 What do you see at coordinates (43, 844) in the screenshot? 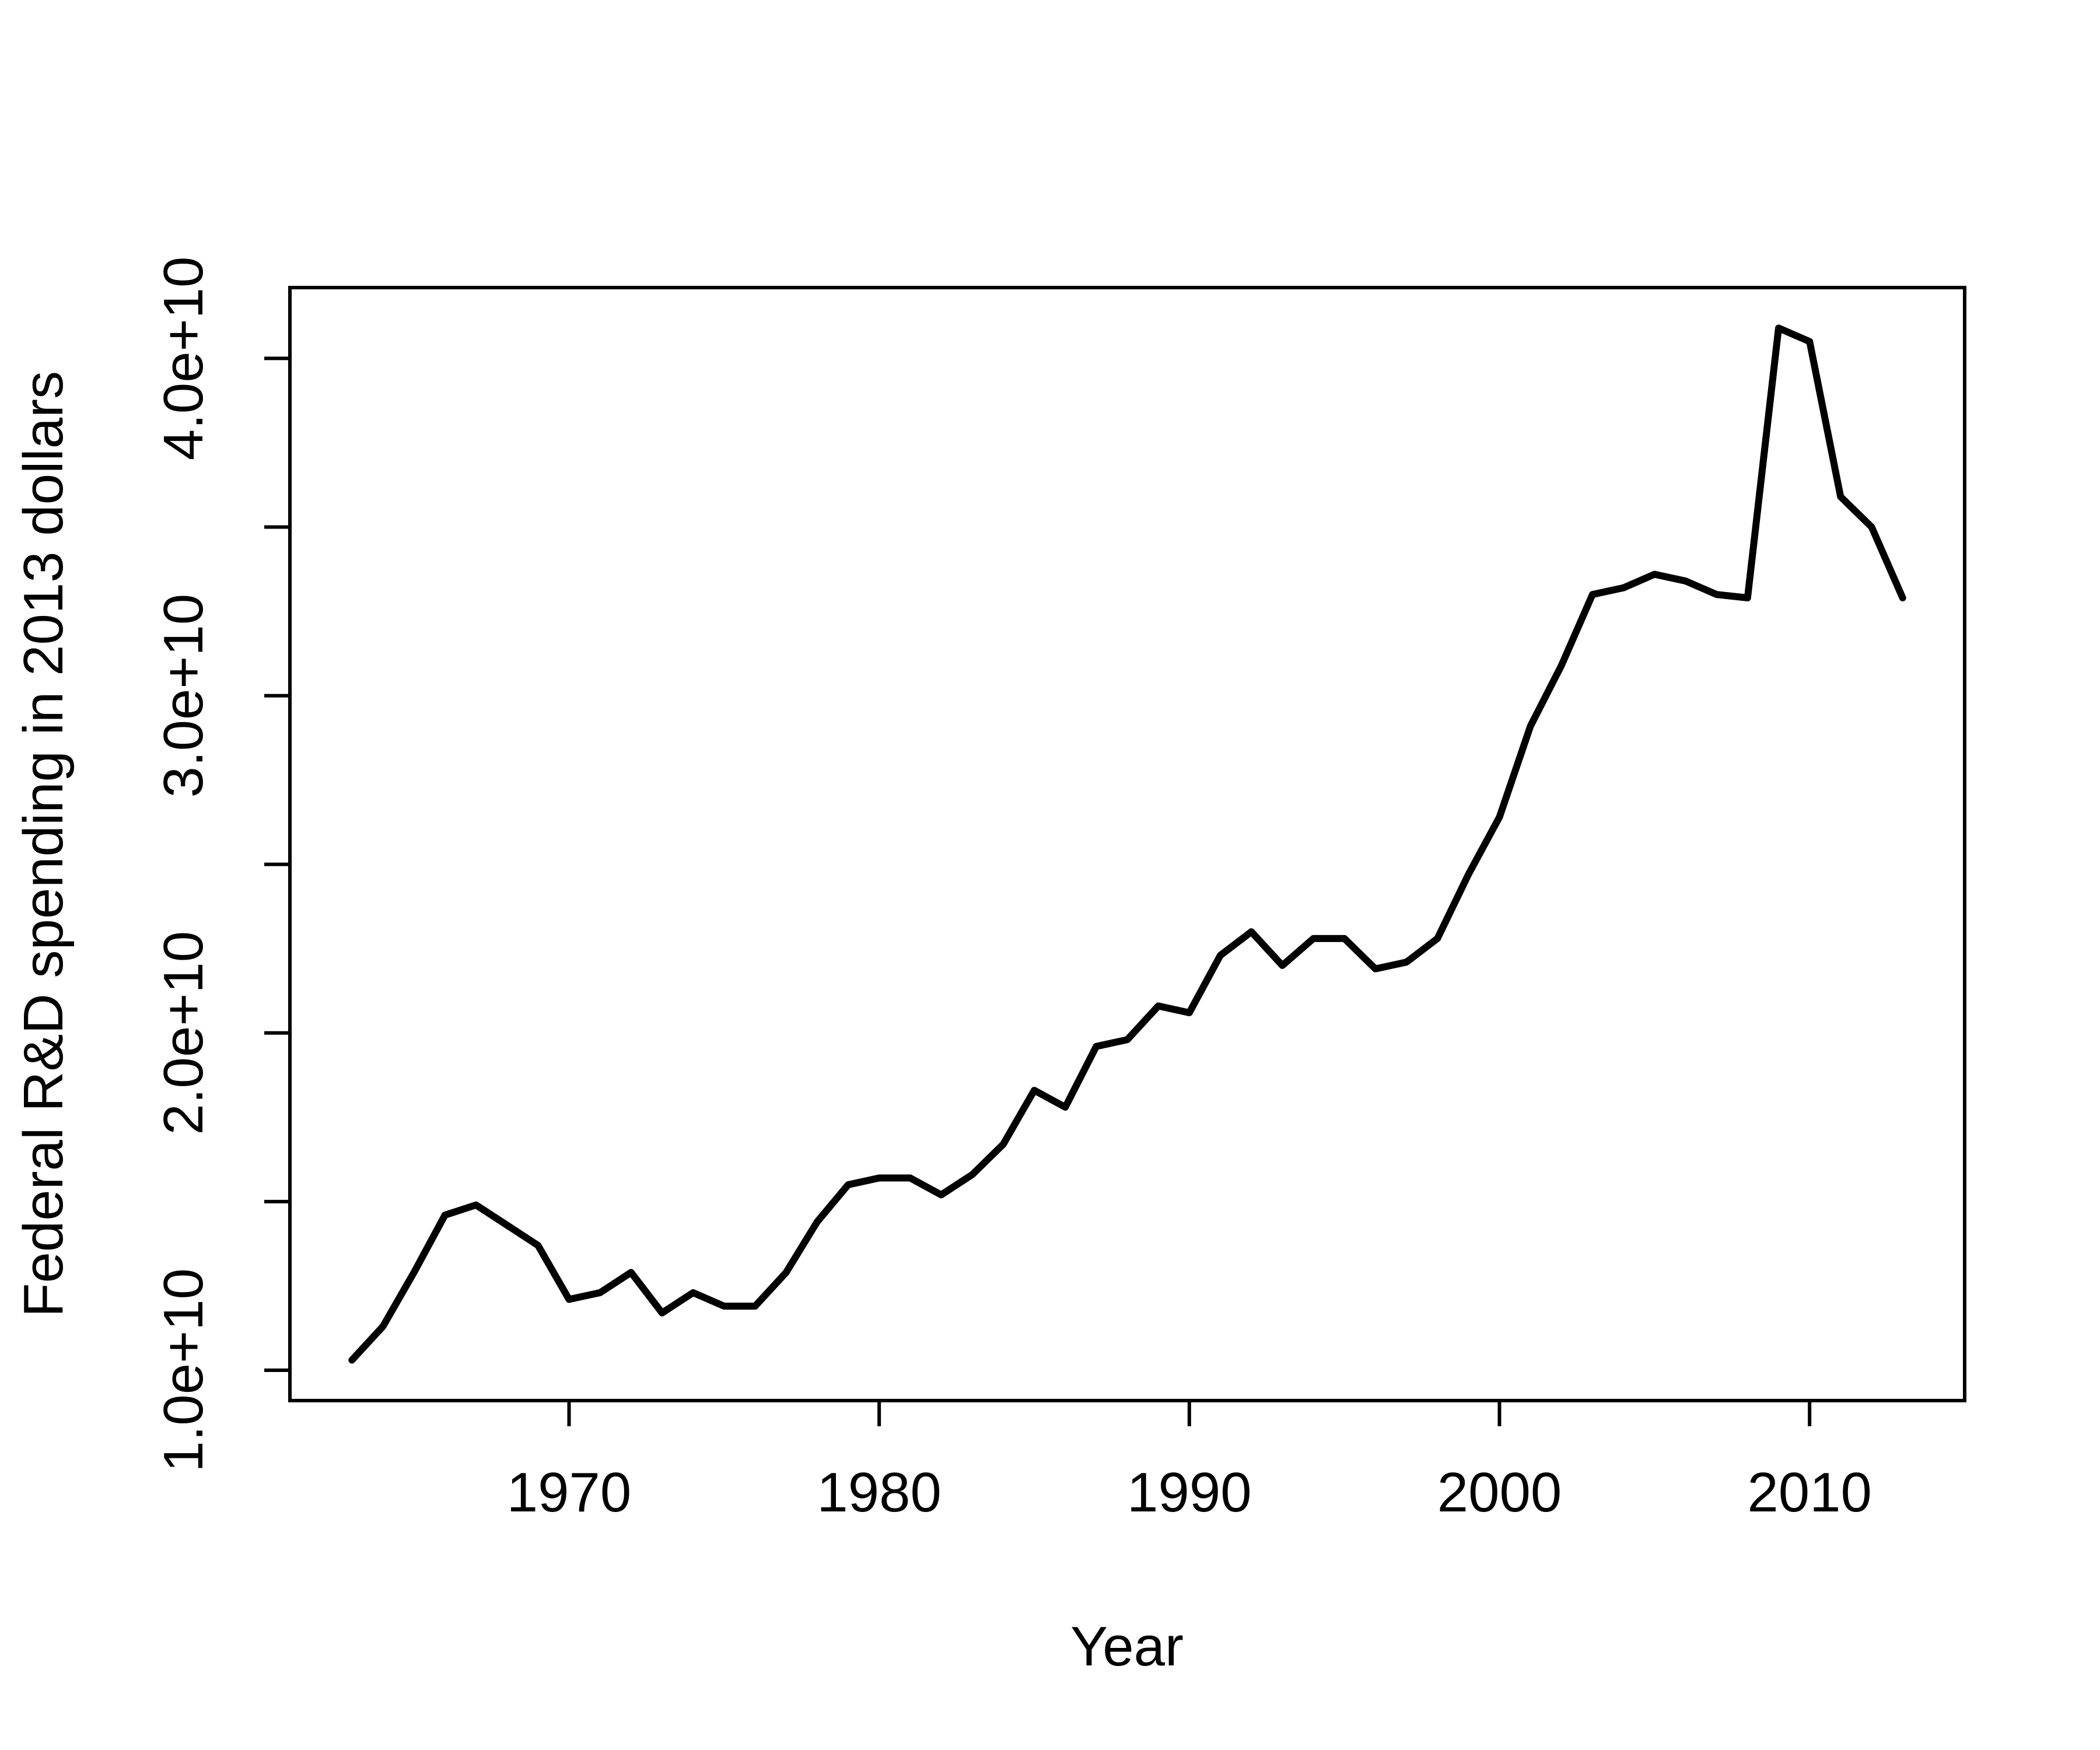
I see `y-axis-title: Federal R&D spending in 2013 dollars` at bounding box center [43, 844].